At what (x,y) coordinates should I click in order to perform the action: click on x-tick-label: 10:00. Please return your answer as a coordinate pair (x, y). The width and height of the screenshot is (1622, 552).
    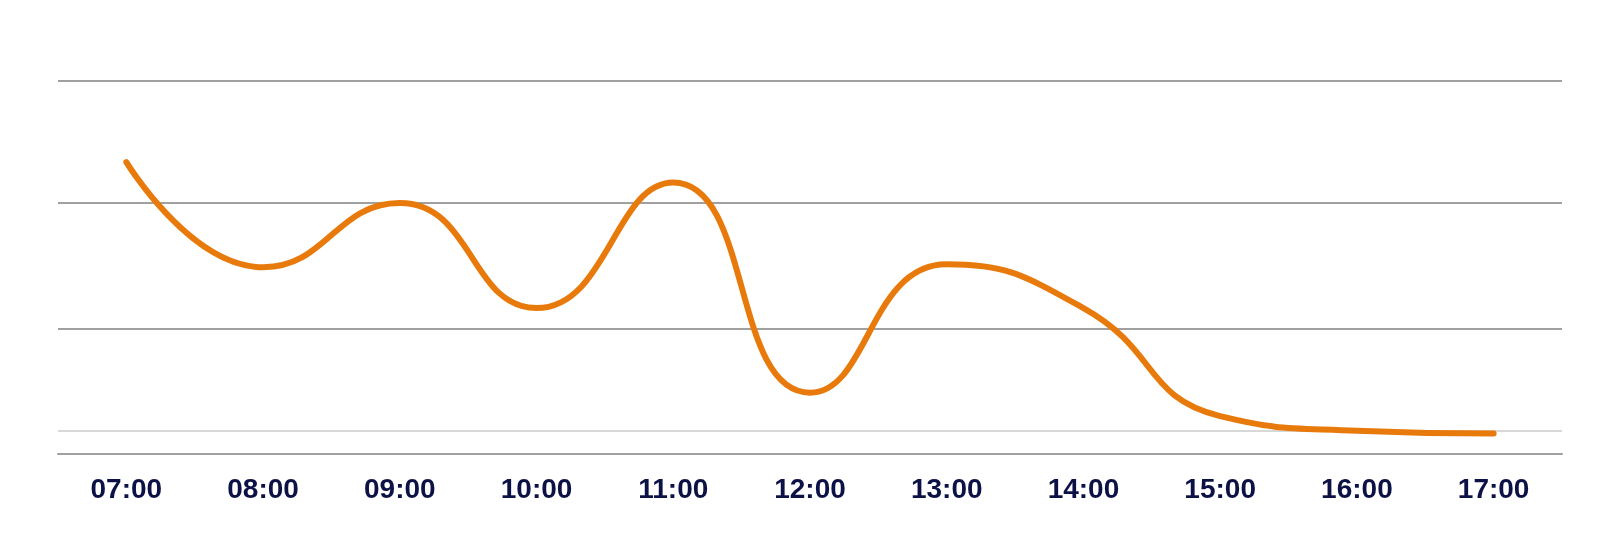
    Looking at the image, I should click on (536, 488).